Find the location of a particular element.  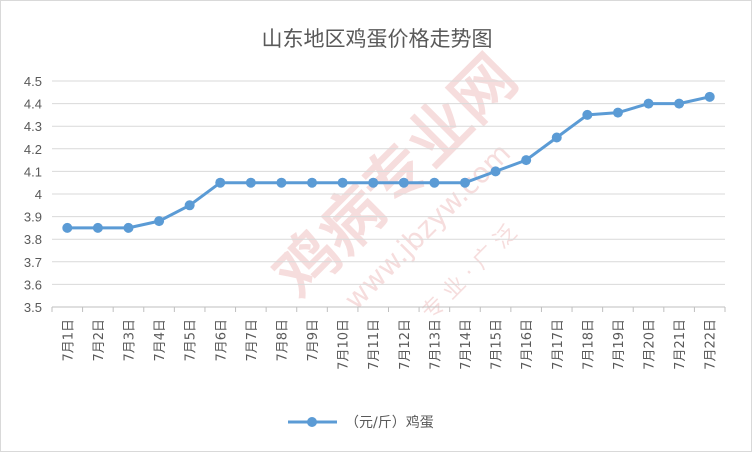

y-tick-label: 3.5 is located at coordinates (33, 307).